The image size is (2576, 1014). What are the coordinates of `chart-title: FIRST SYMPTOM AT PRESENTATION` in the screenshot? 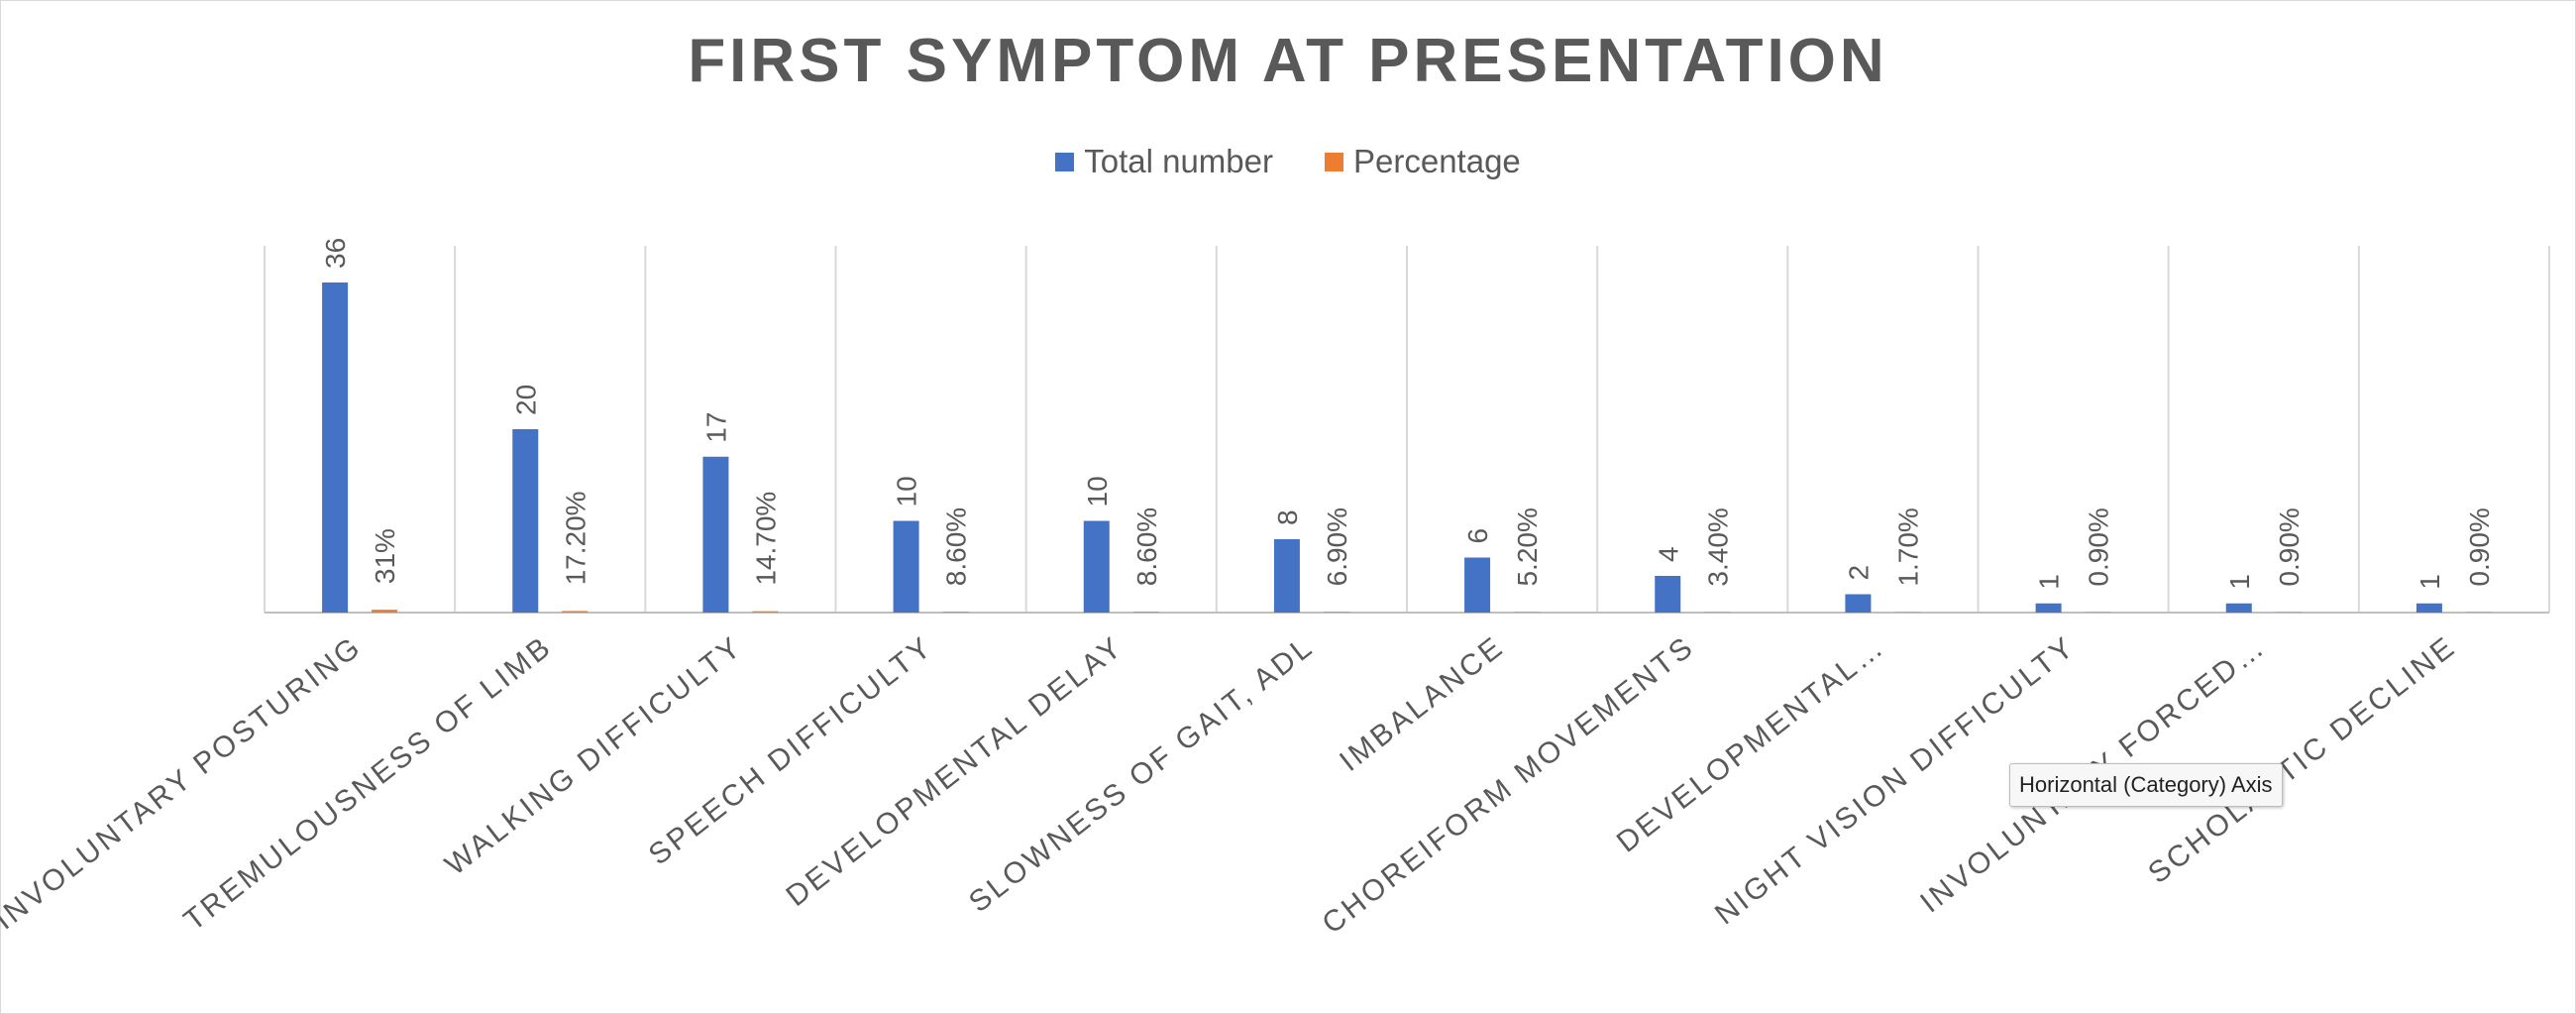 It's located at (1288, 61).